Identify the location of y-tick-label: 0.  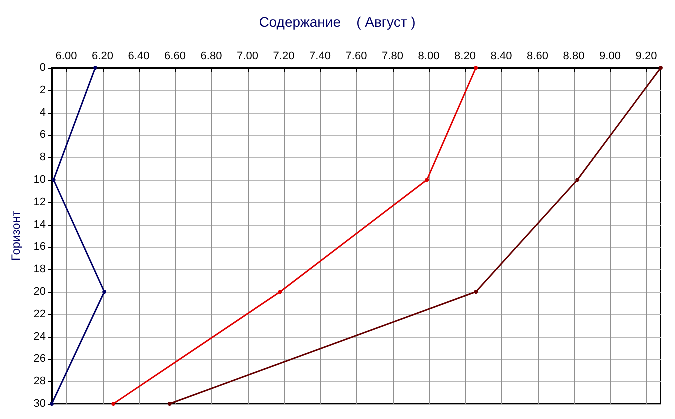
(43, 68).